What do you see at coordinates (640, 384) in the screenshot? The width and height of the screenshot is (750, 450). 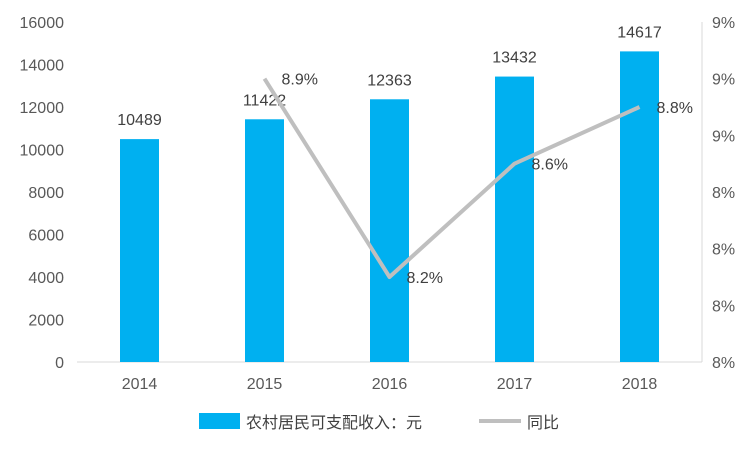 I see `x-tick-label: 2018` at bounding box center [640, 384].